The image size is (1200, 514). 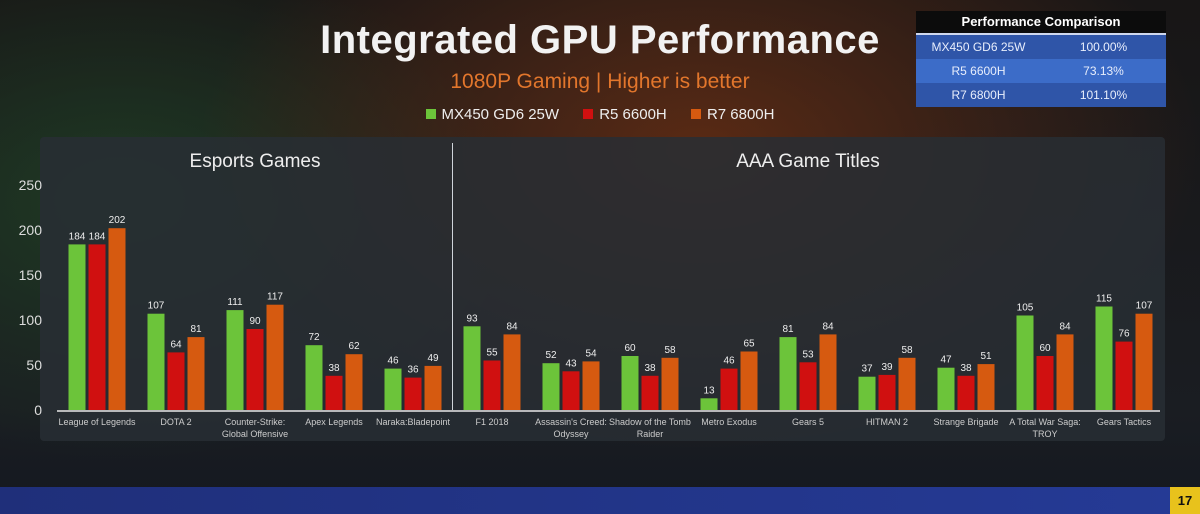 What do you see at coordinates (31, 230) in the screenshot?
I see `y-tick-label: 200` at bounding box center [31, 230].